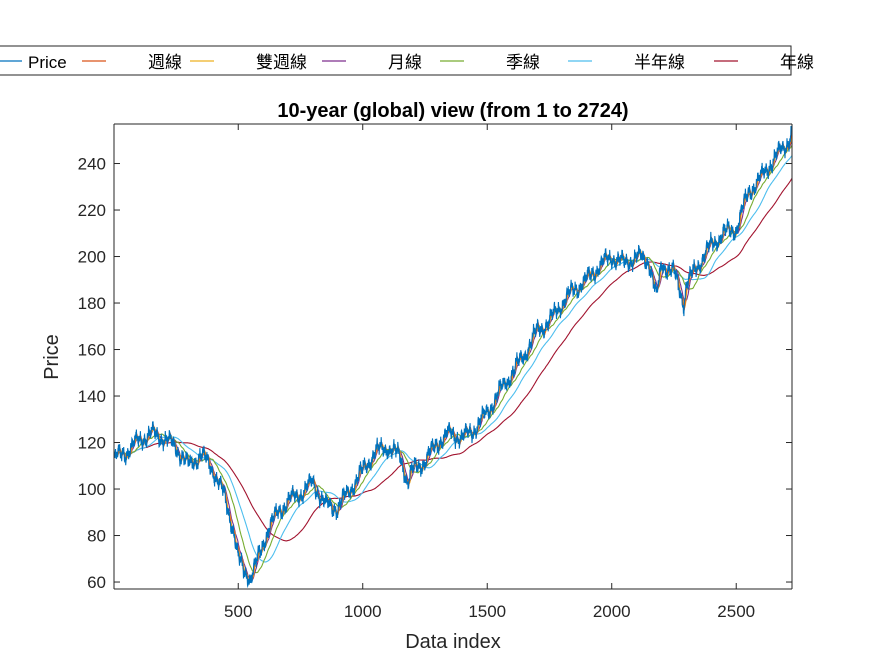 The height and width of the screenshot is (656, 875). What do you see at coordinates (248, 62) in the screenshot?
I see `legend-item-2: 雙週線` at bounding box center [248, 62].